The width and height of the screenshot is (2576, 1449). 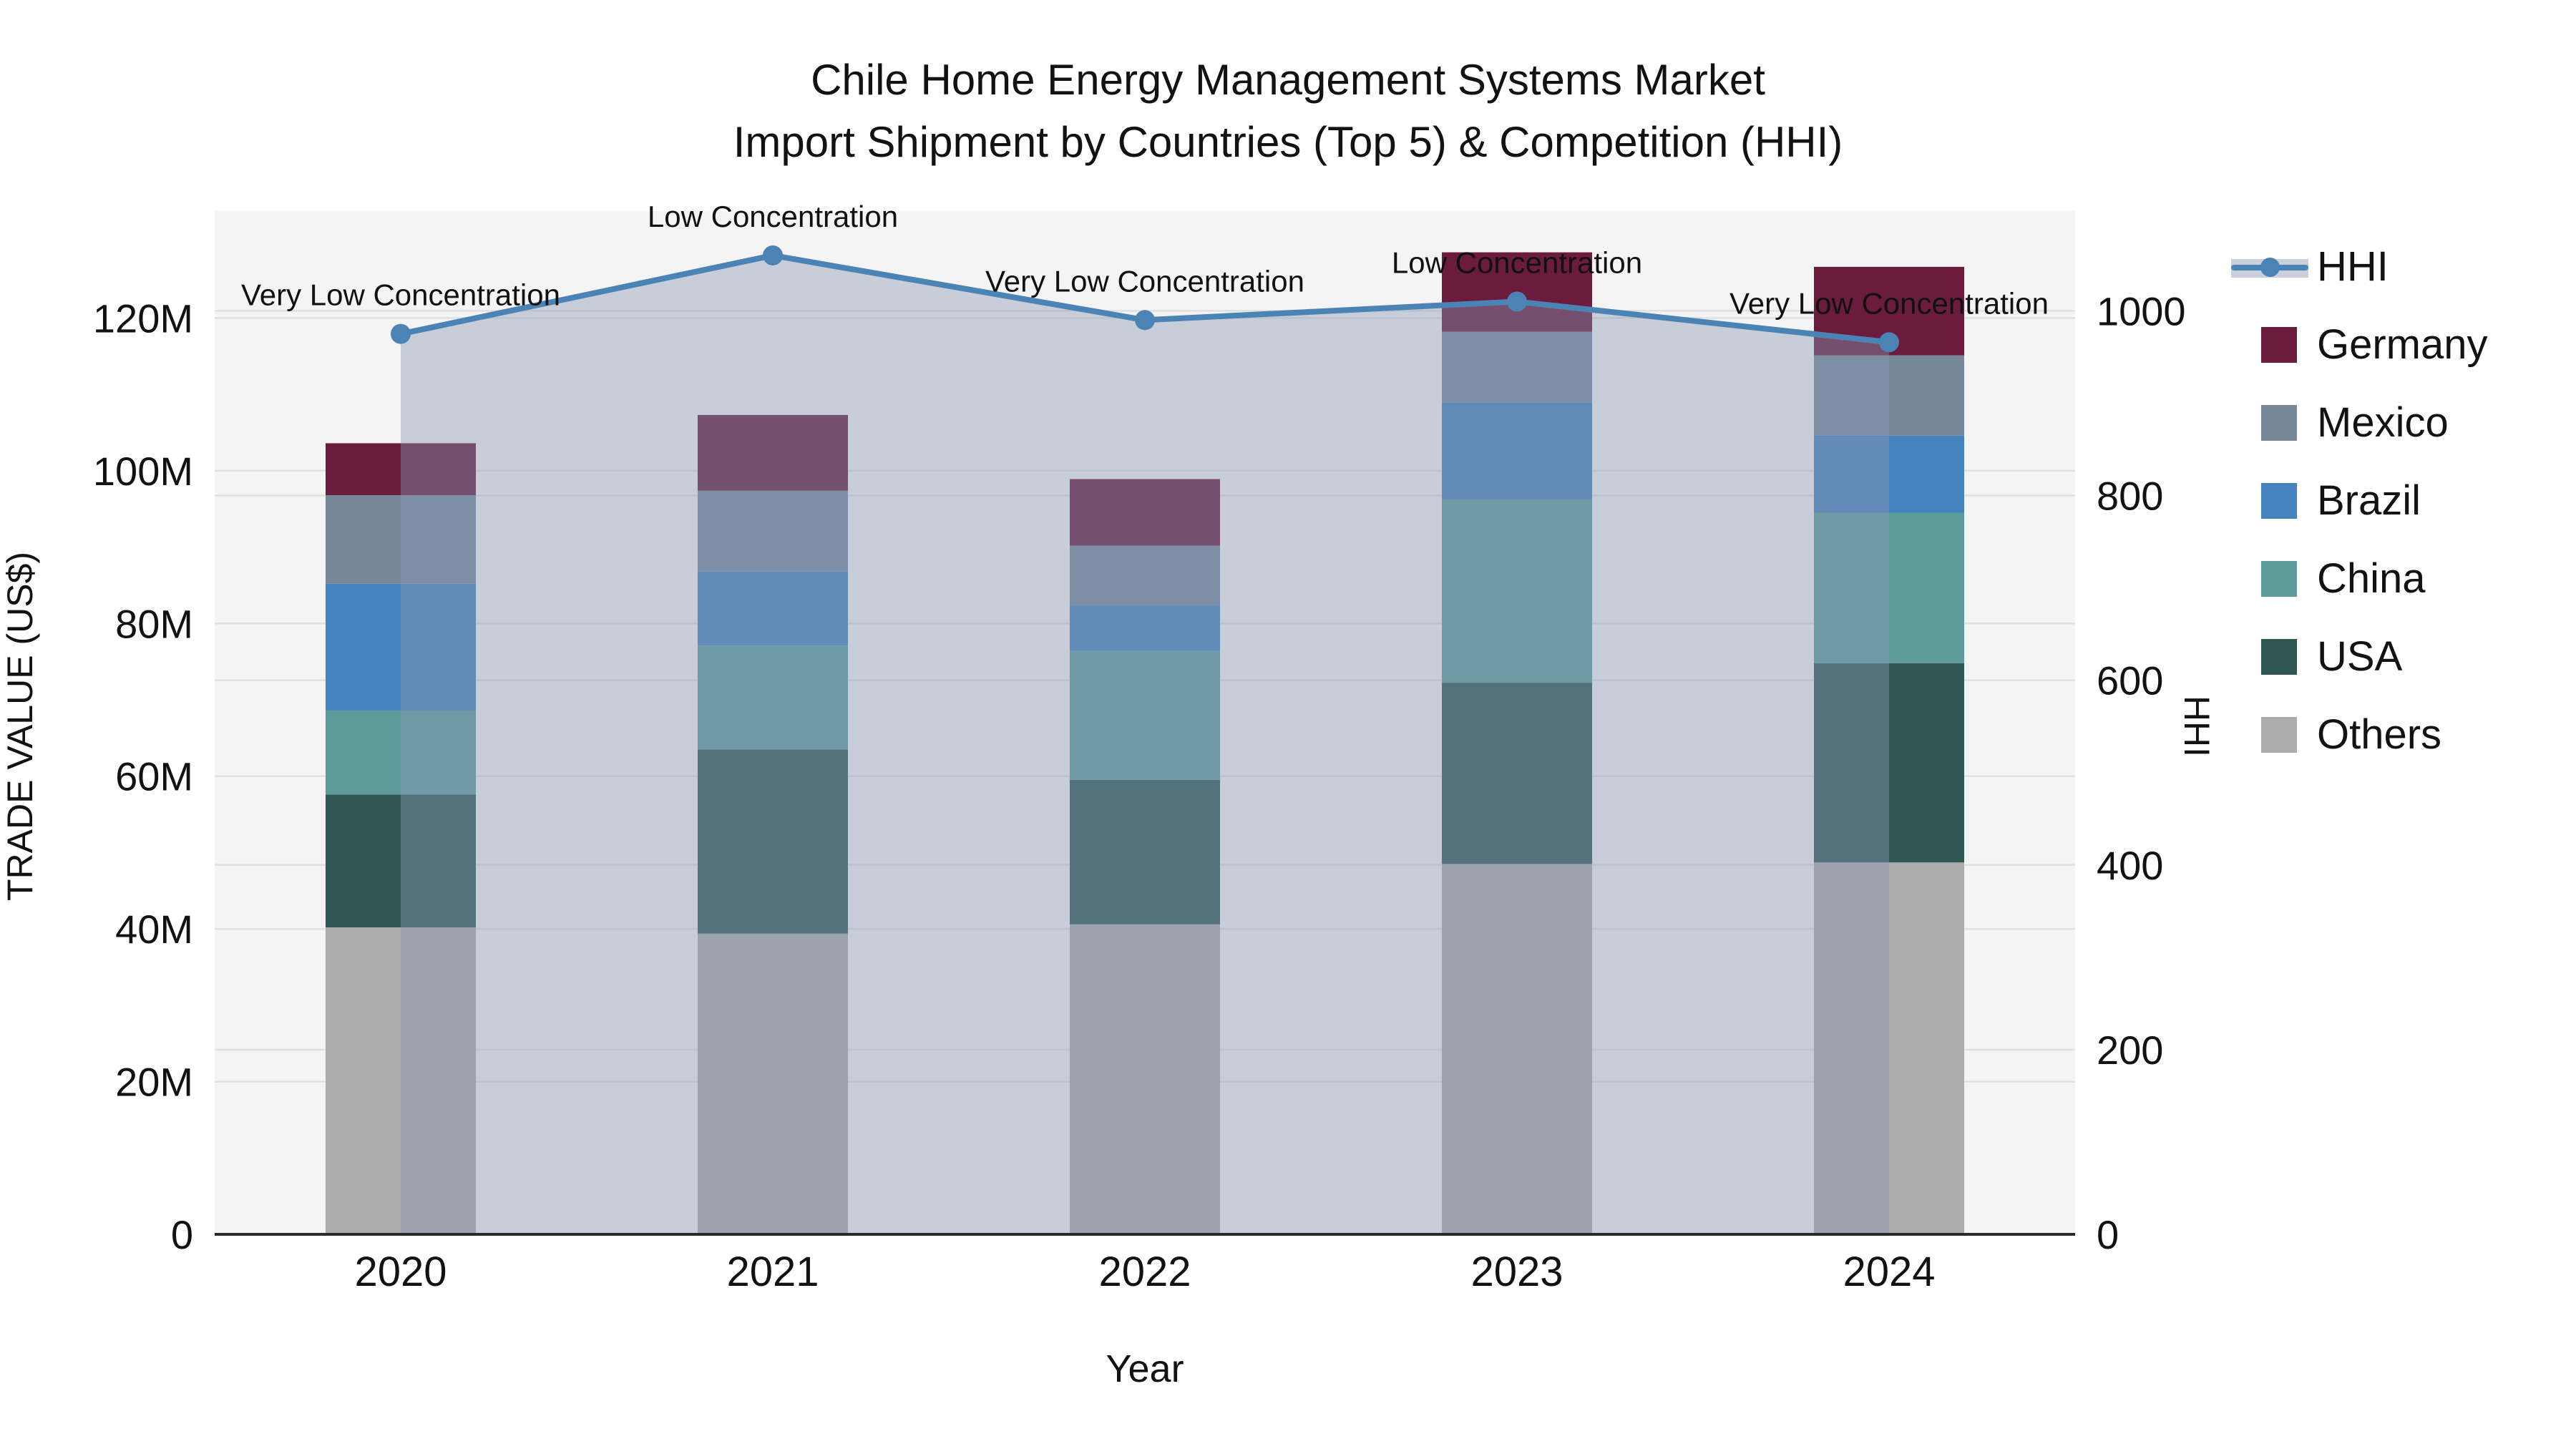 I want to click on x-tick-2023: 2023, so click(x=1516, y=1272).